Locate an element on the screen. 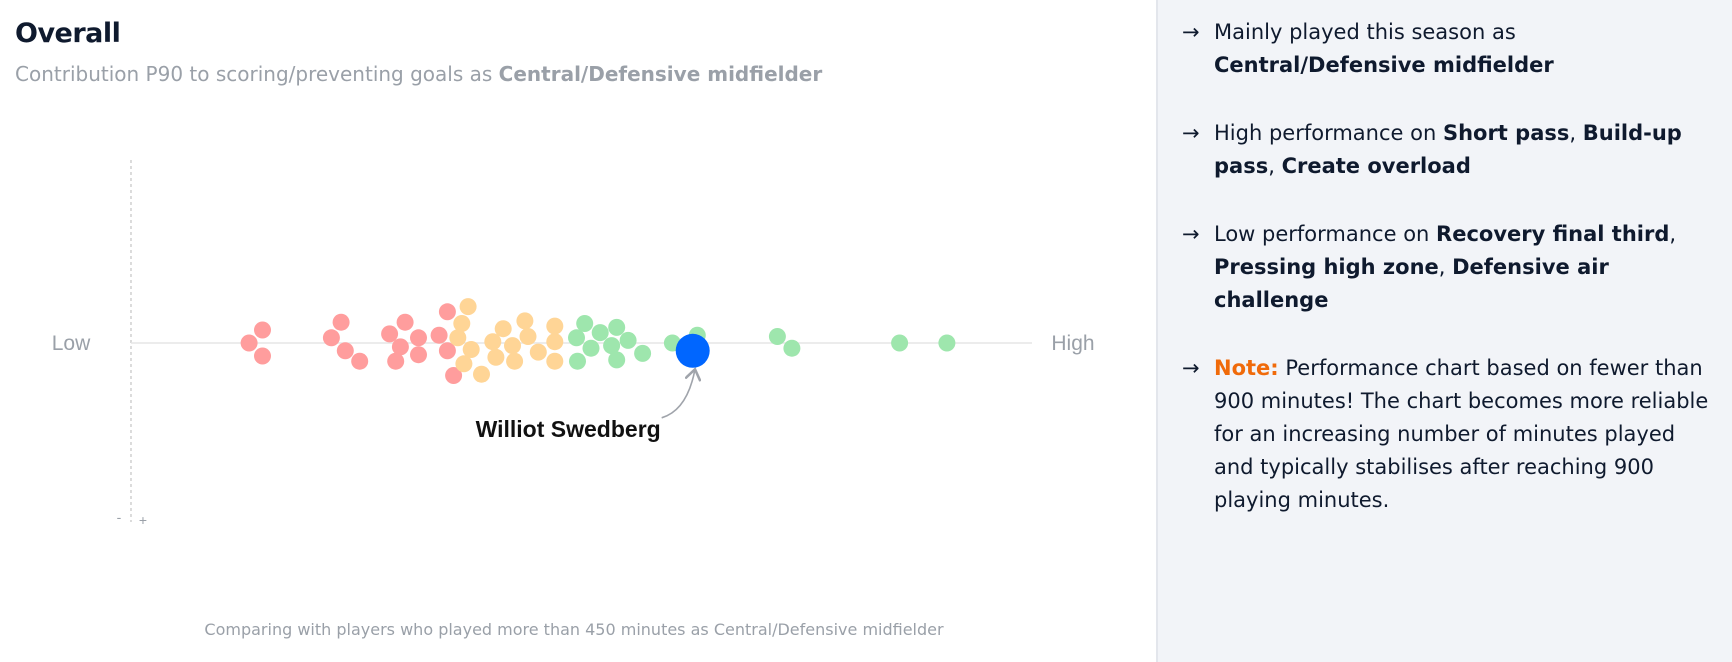 The width and height of the screenshot is (1732, 662). y-plus-label: + is located at coordinates (143, 520).